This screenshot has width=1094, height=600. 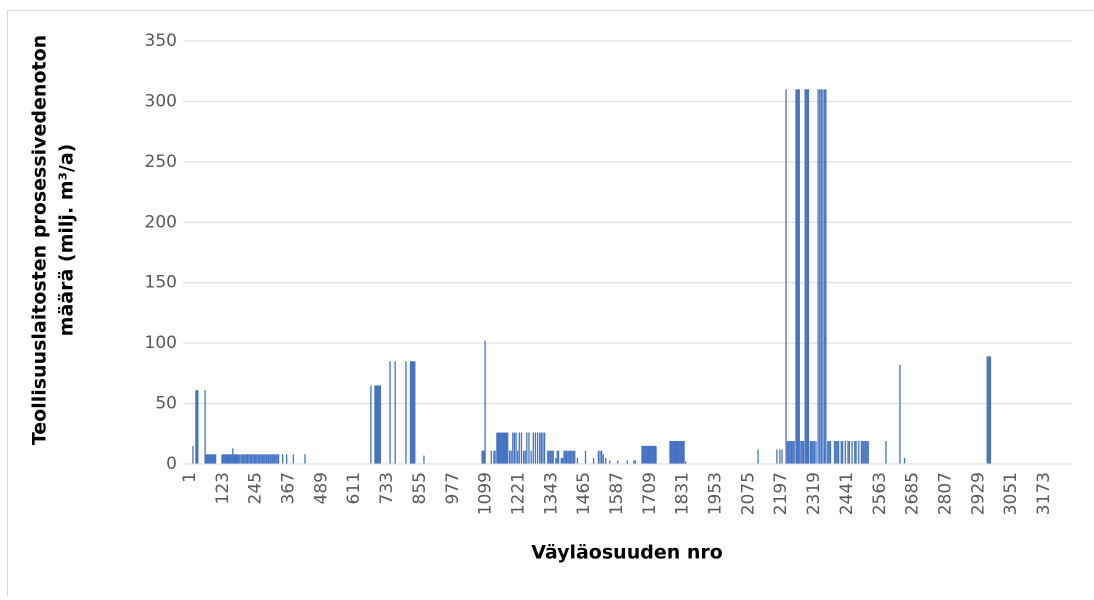 What do you see at coordinates (161, 283) in the screenshot?
I see `y-tick-label: 150` at bounding box center [161, 283].